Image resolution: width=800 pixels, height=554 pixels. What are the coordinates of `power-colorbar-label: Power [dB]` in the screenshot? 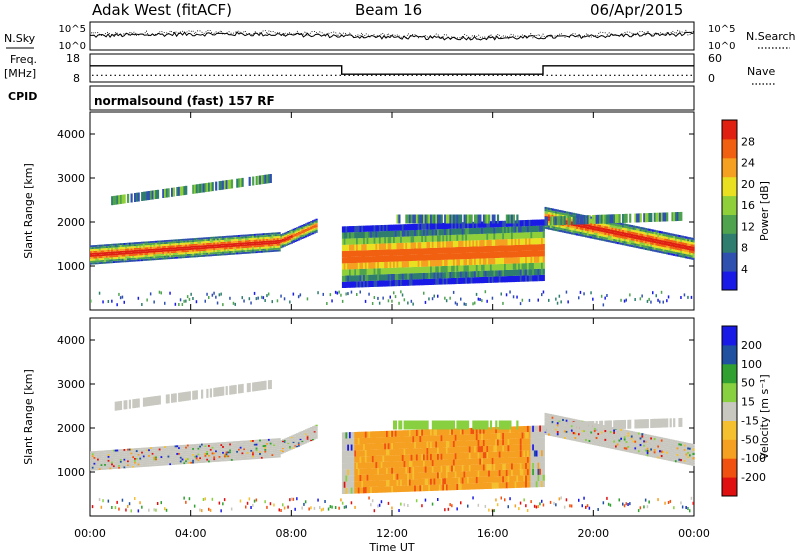 It's located at (764, 211).